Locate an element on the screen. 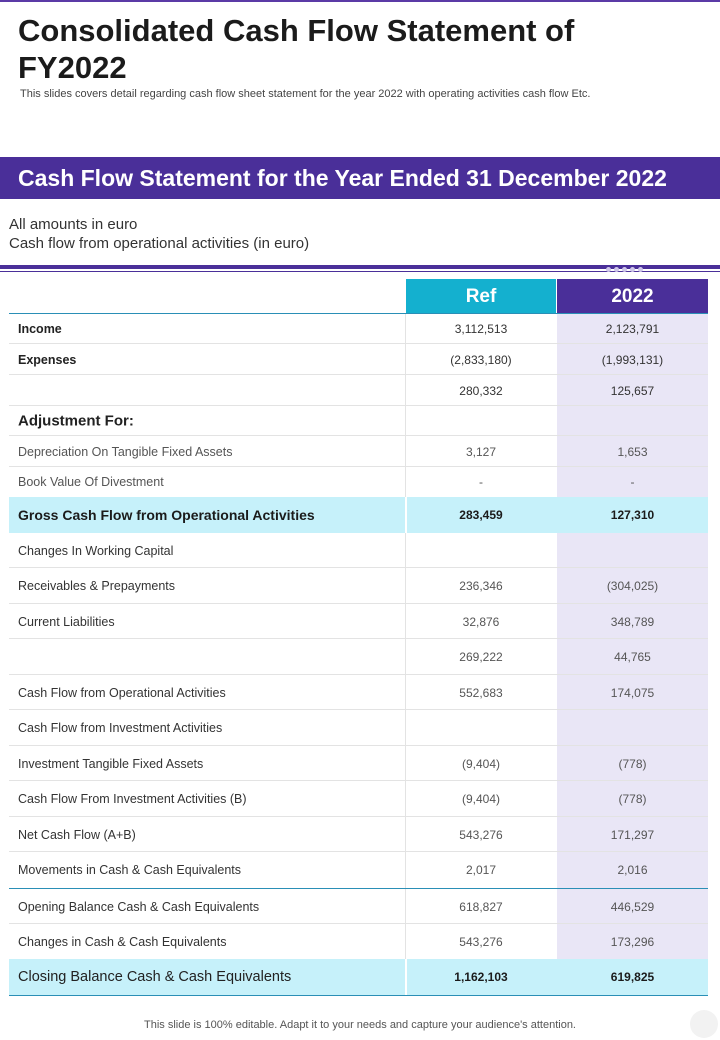 This screenshot has width=720, height=1040. ref-value: 1,162,103 is located at coordinates (481, 977).